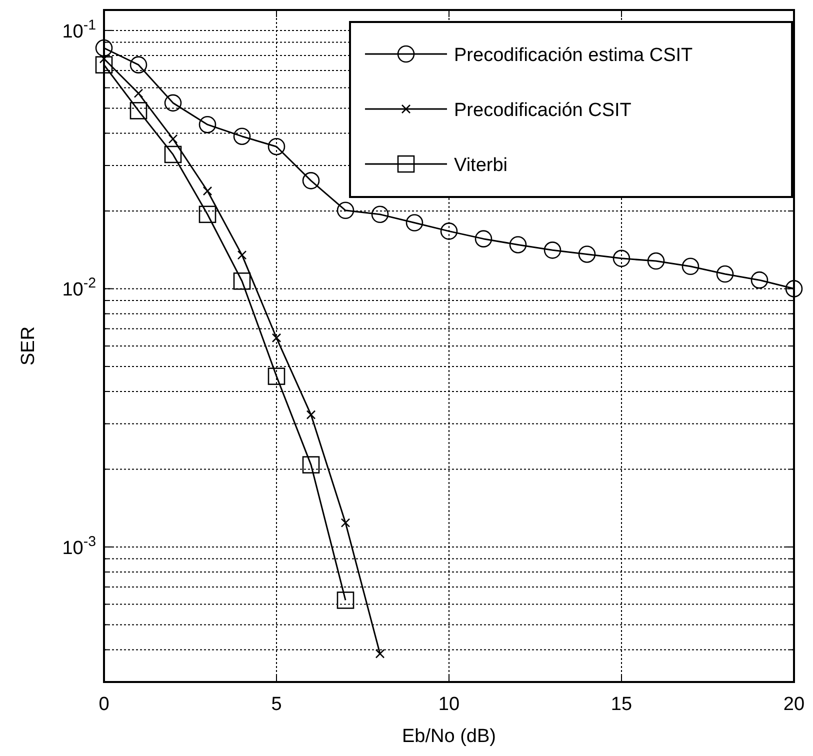  What do you see at coordinates (79, 288) in the screenshot?
I see `y-tick-label: 10$^{-2}$` at bounding box center [79, 288].